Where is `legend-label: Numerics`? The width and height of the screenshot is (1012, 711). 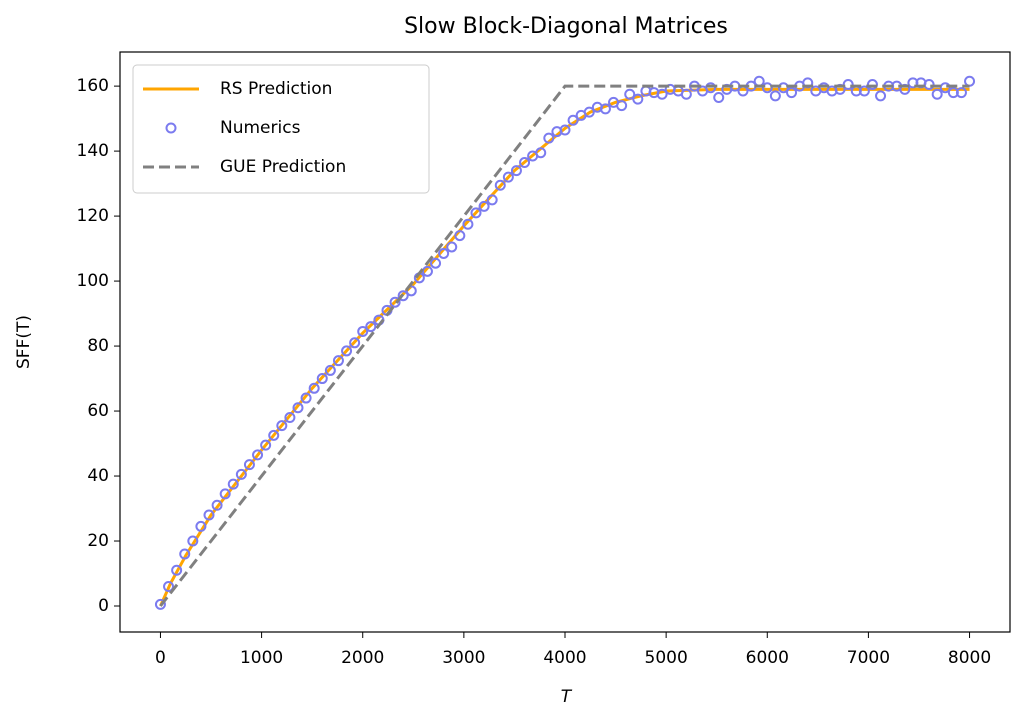 legend-label: Numerics is located at coordinates (260, 128).